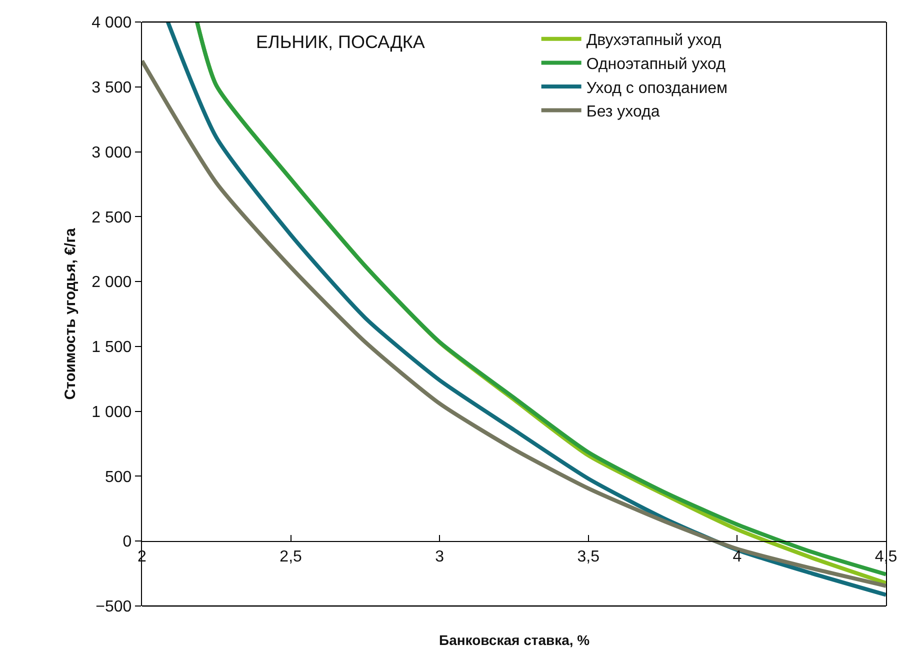  What do you see at coordinates (112, 347) in the screenshot?
I see `y-tick-label: 1 500` at bounding box center [112, 347].